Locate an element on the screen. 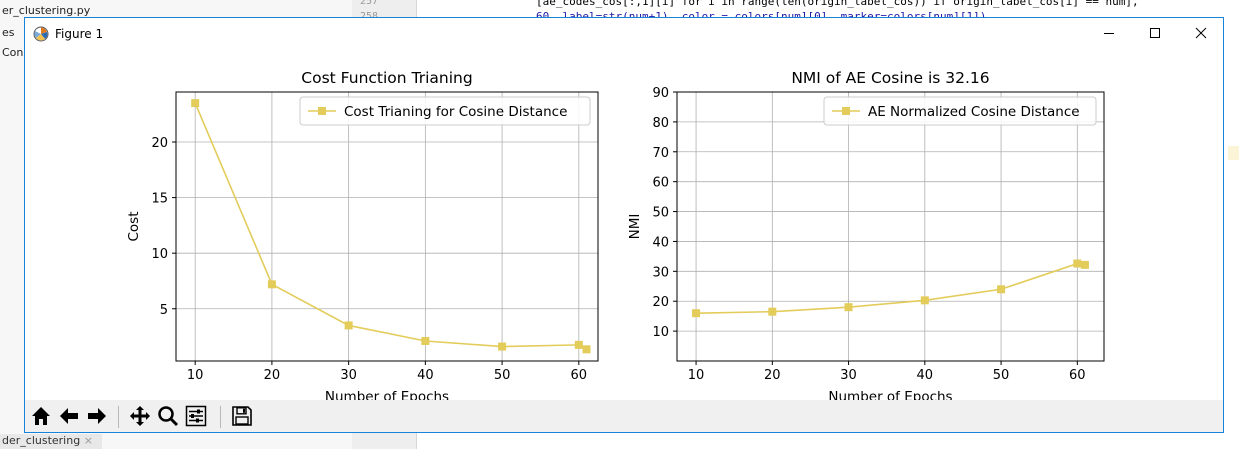 The height and width of the screenshot is (449, 1239). line-number: 258 is located at coordinates (369, 16).